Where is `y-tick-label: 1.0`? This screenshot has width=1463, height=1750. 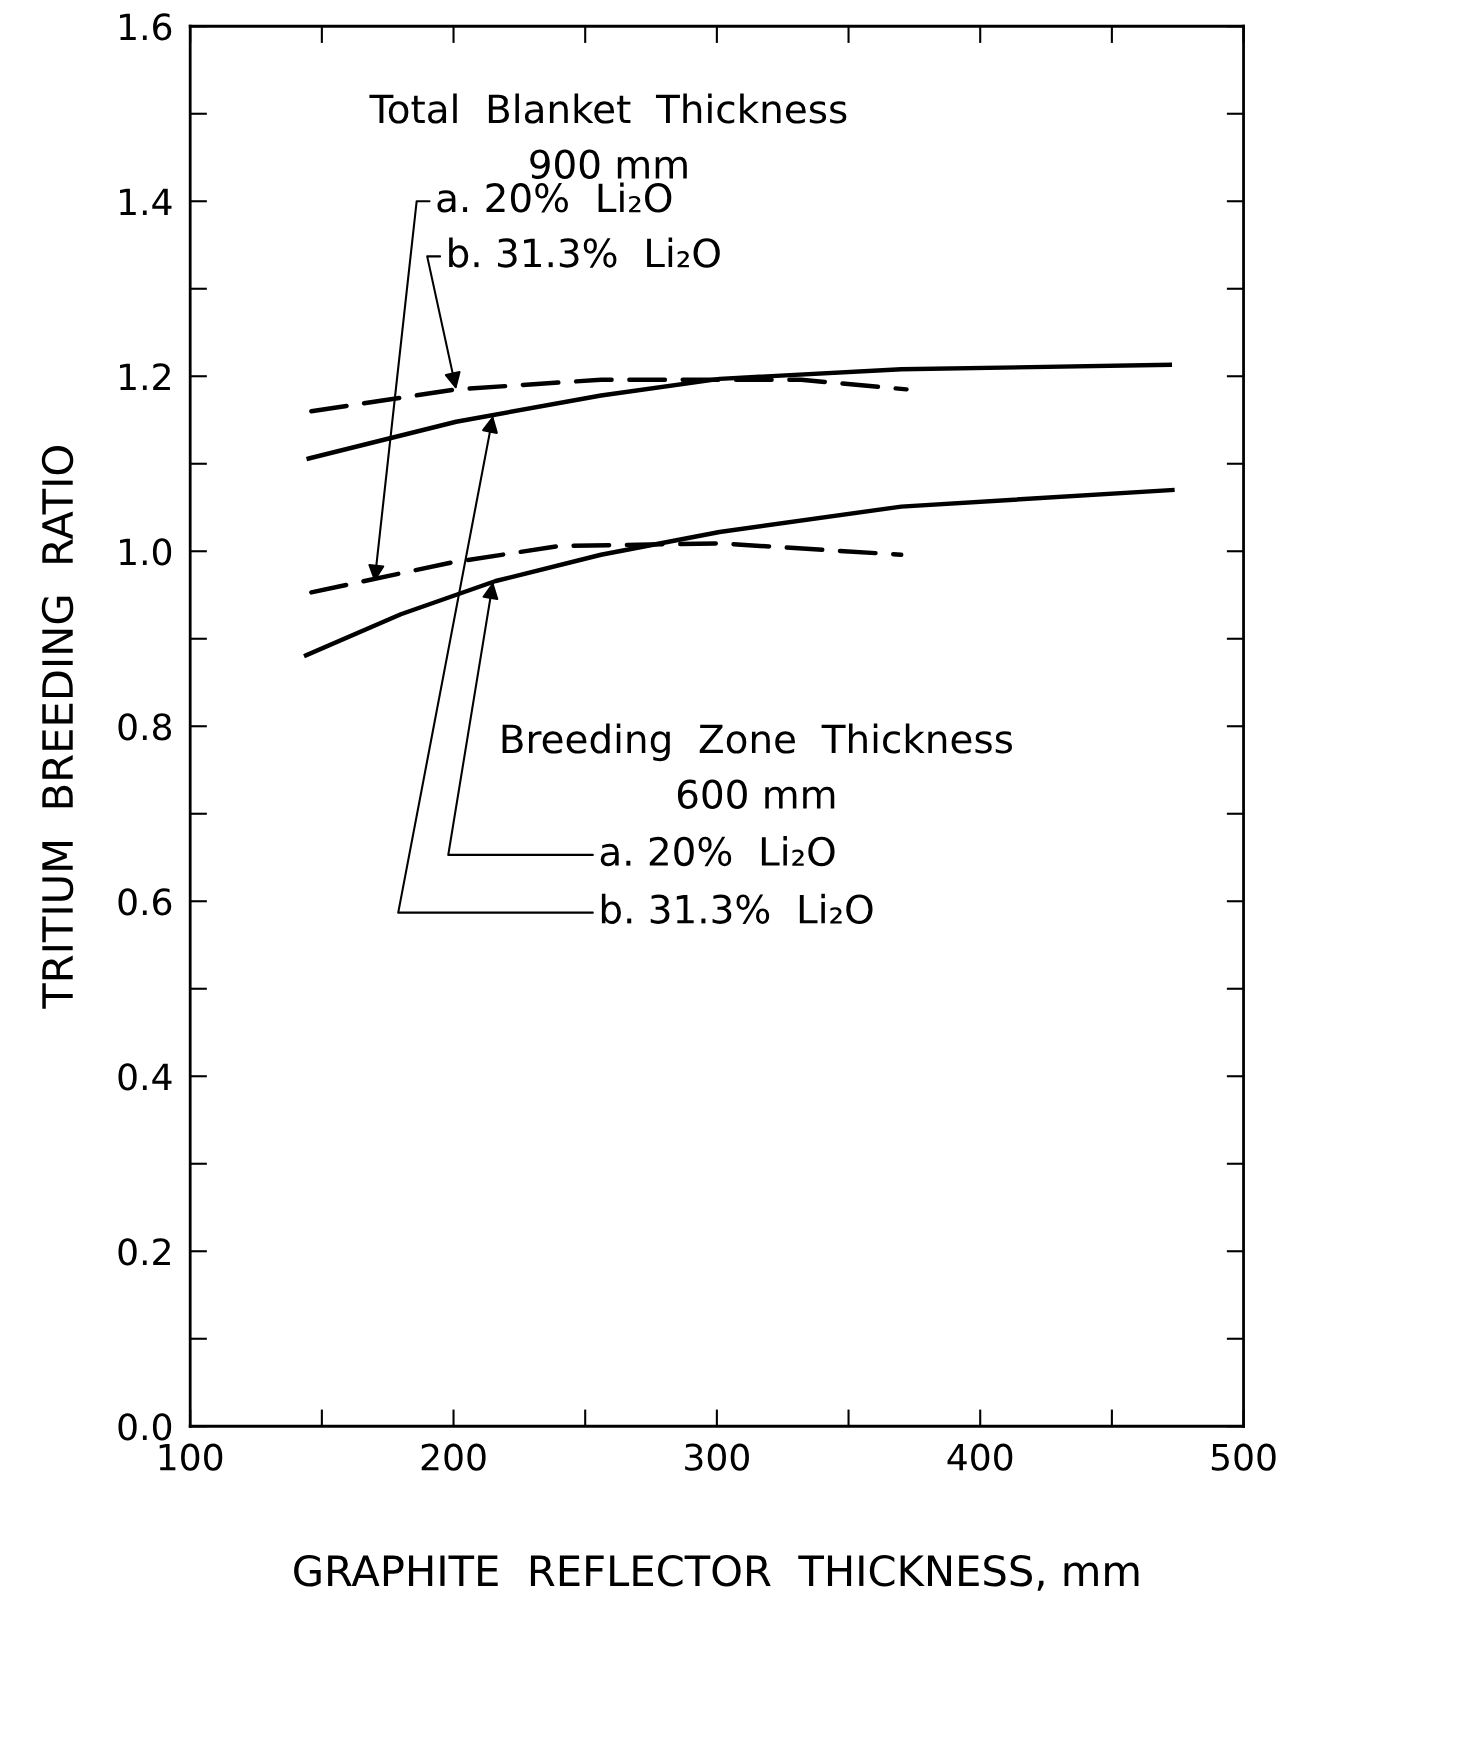
y-tick-label: 1.0 is located at coordinates (146, 552).